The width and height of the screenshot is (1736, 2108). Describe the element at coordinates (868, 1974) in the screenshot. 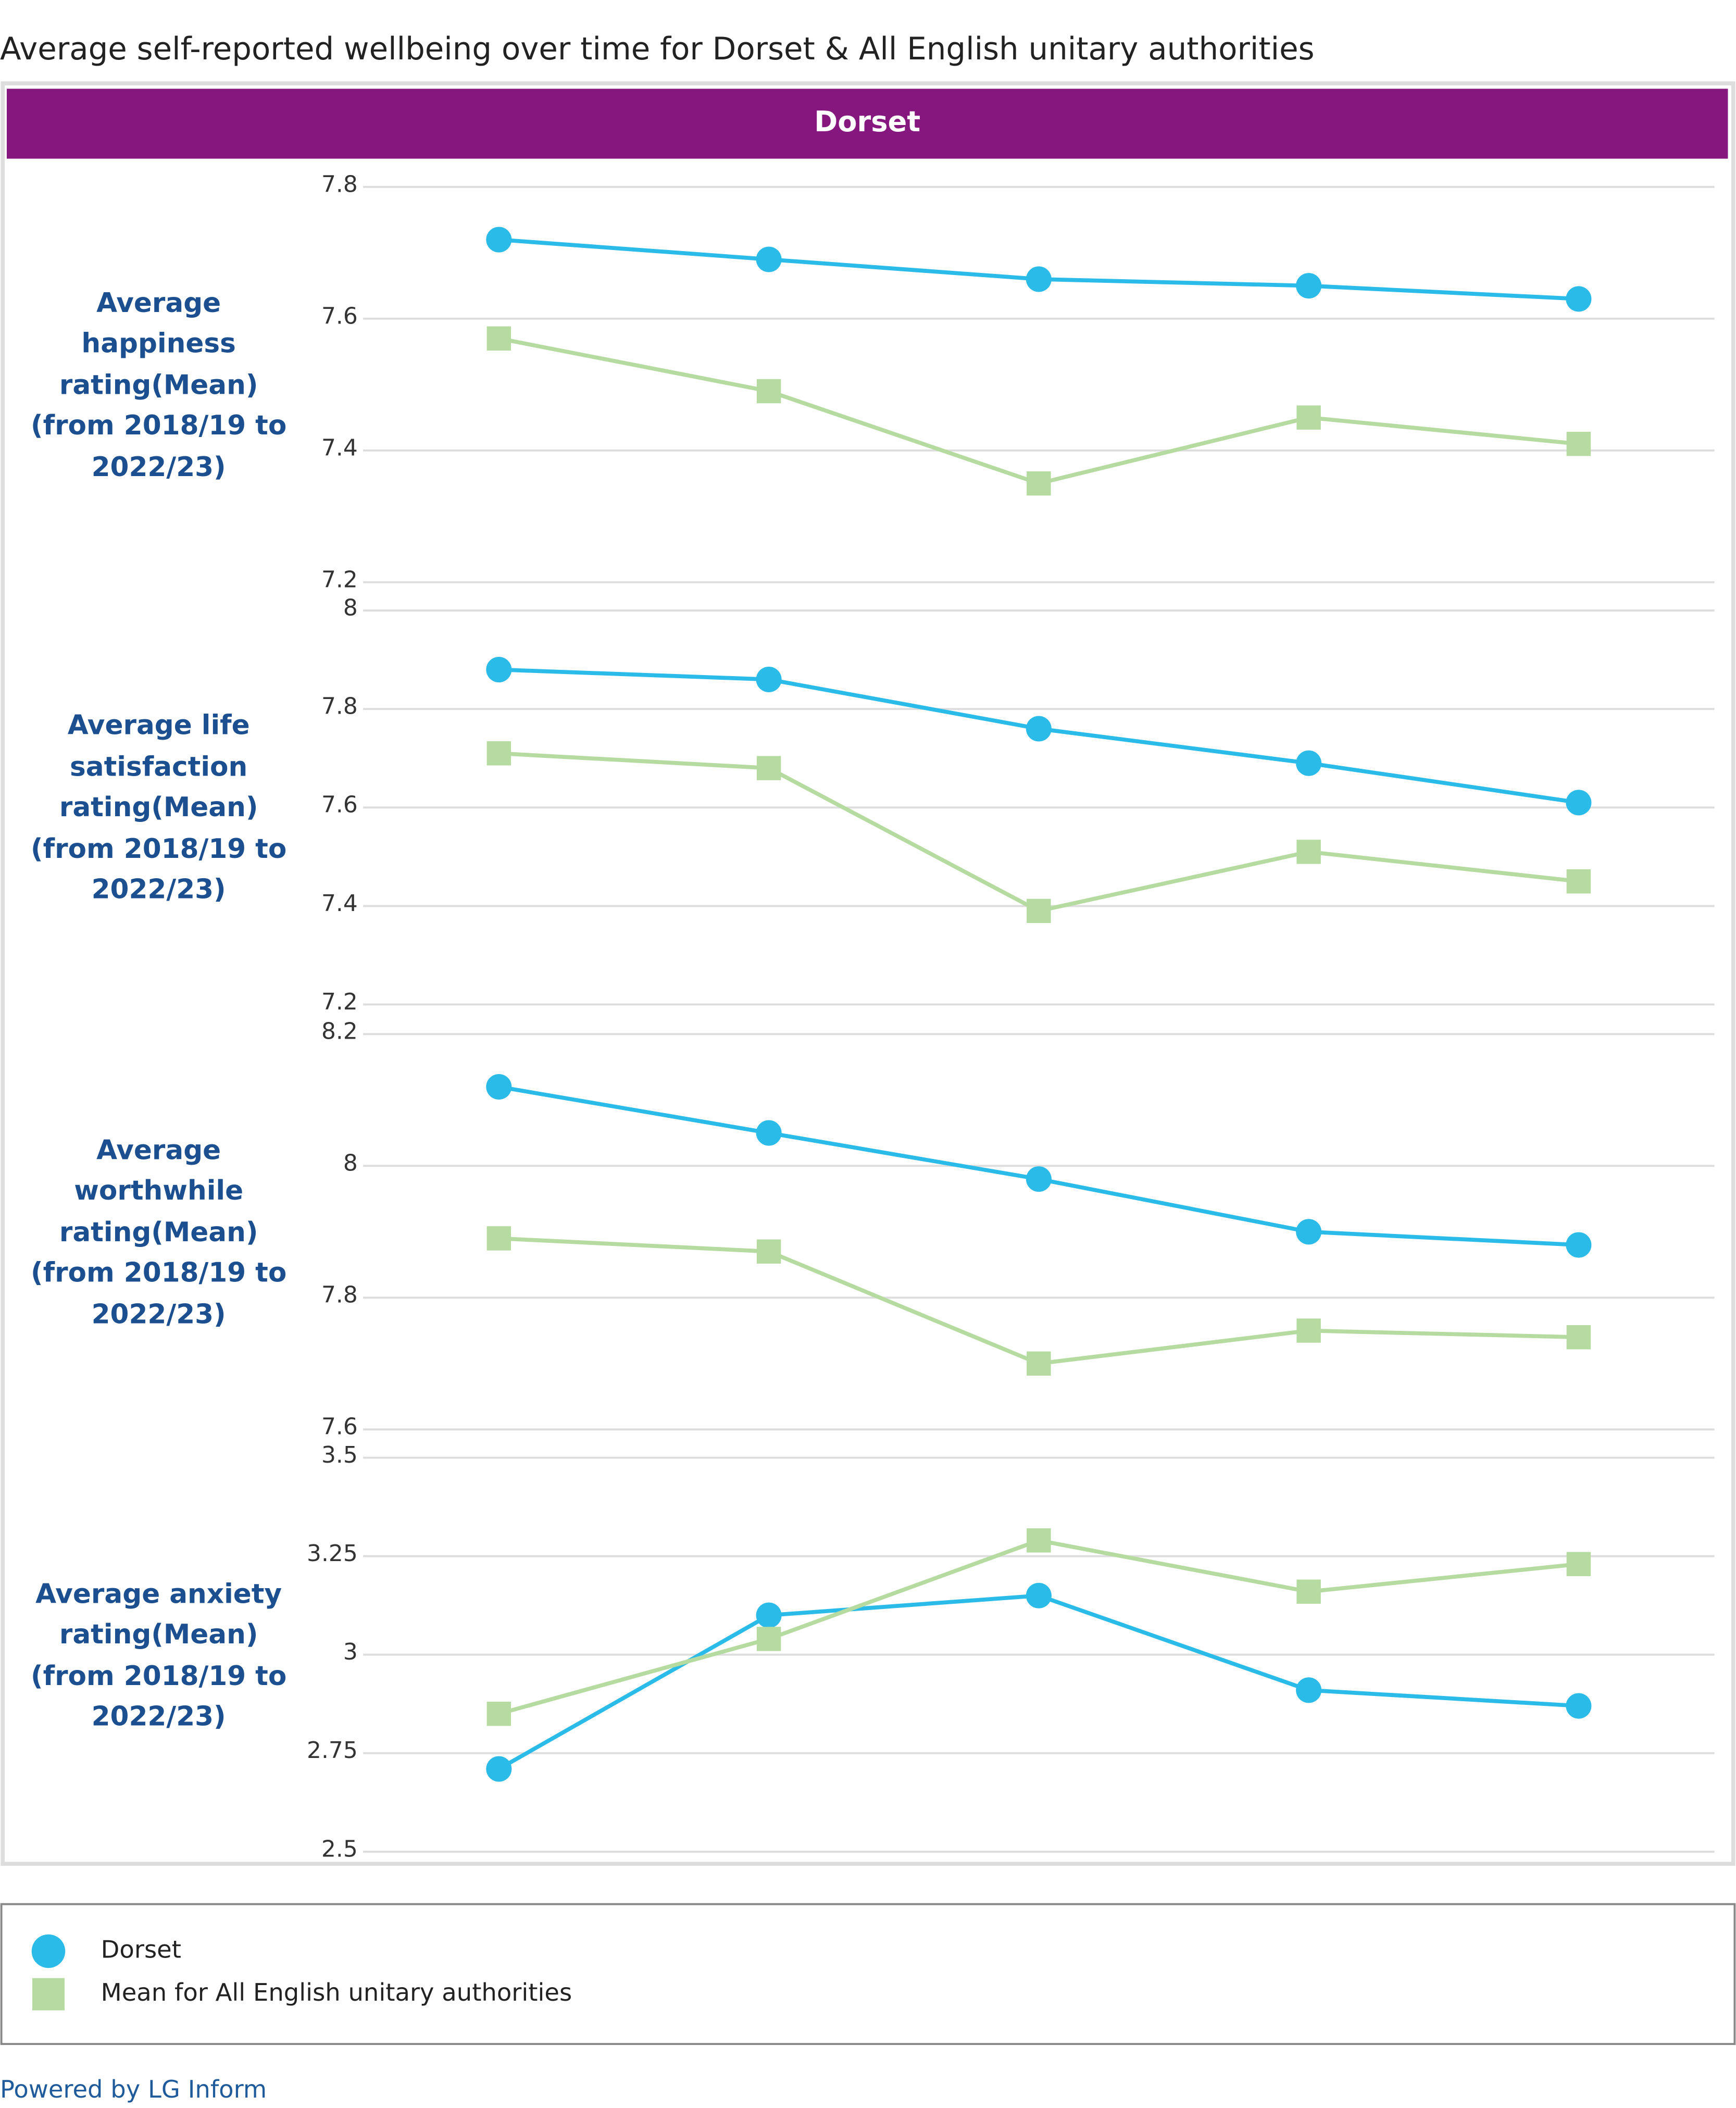

I see `legend-box` at that location.